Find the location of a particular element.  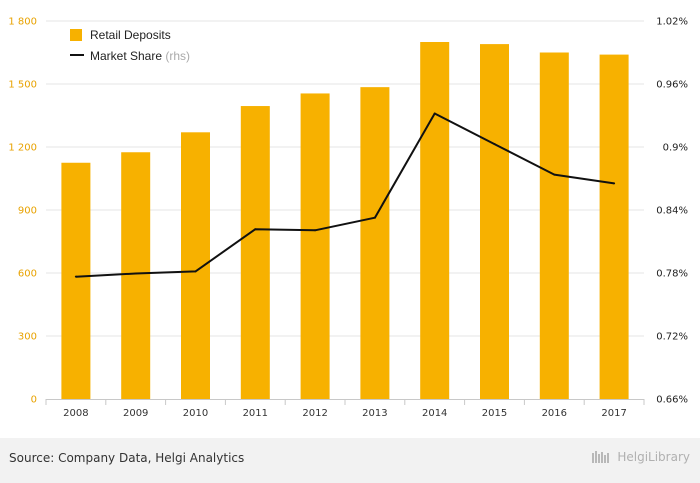

brand-name: HelgiLibrary is located at coordinates (653, 457).